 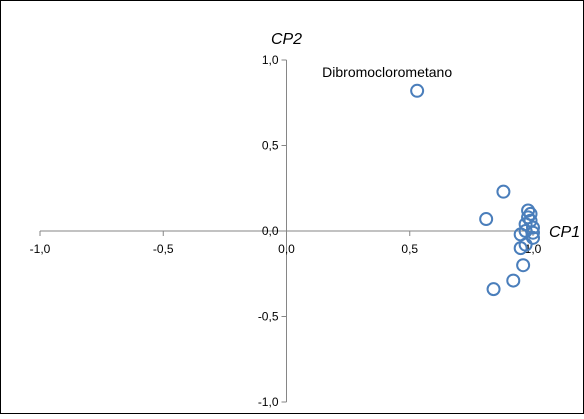 What do you see at coordinates (409, 249) in the screenshot?
I see `x-tick-label: 0,5` at bounding box center [409, 249].